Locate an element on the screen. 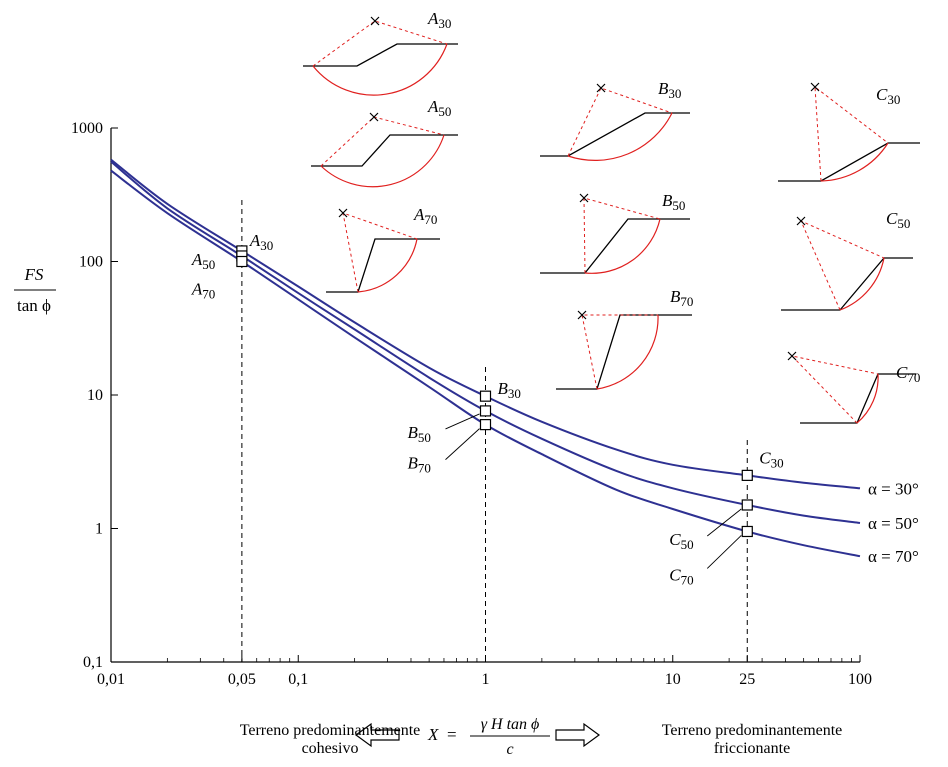 The height and width of the screenshot is (767, 948). sketch-label-a70: A70 is located at coordinates (425, 216).